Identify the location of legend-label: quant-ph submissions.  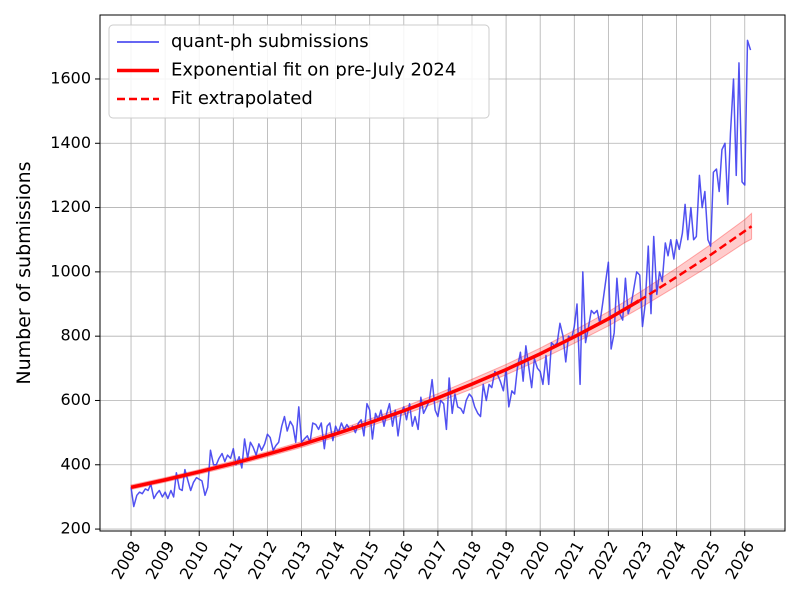
(270, 41).